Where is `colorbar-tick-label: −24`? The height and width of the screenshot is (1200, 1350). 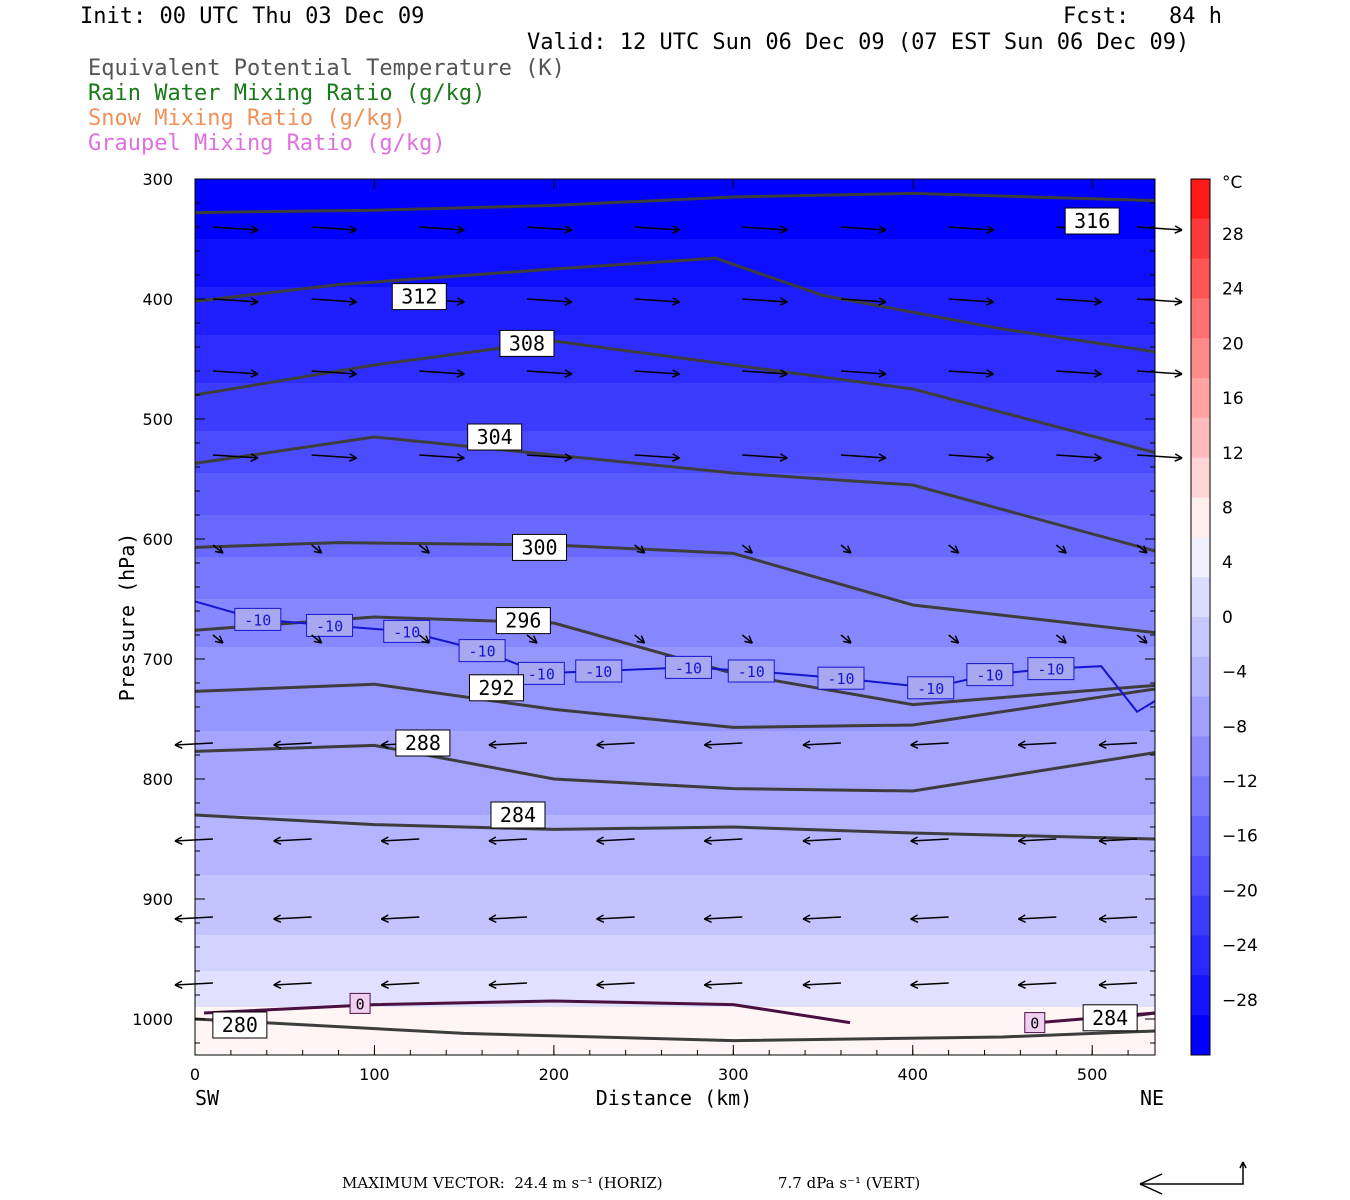
colorbar-tick-label: −24 is located at coordinates (1240, 946).